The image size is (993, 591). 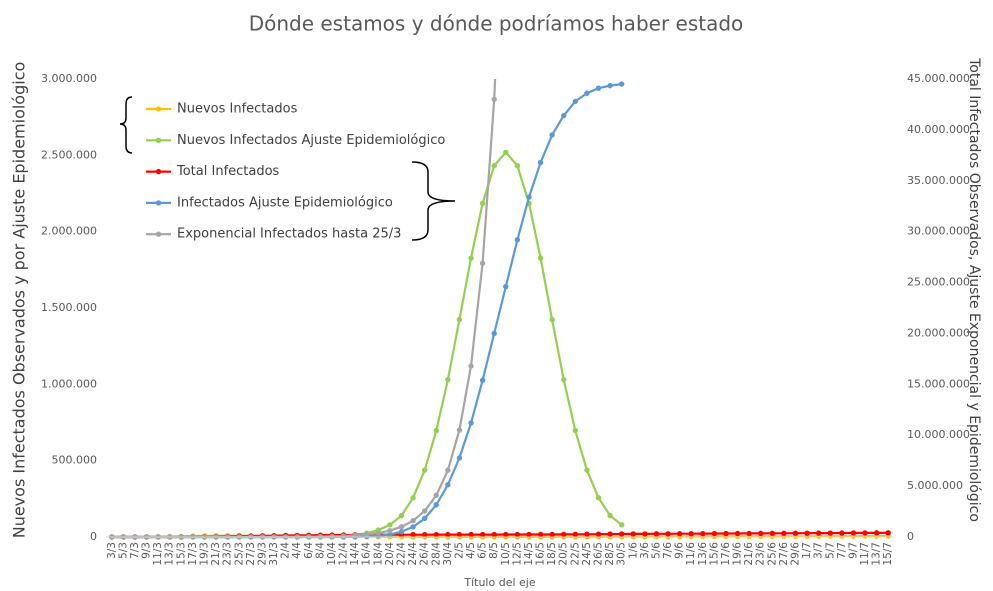 What do you see at coordinates (448, 554) in the screenshot?
I see `x-tick-label: 30/4` at bounding box center [448, 554].